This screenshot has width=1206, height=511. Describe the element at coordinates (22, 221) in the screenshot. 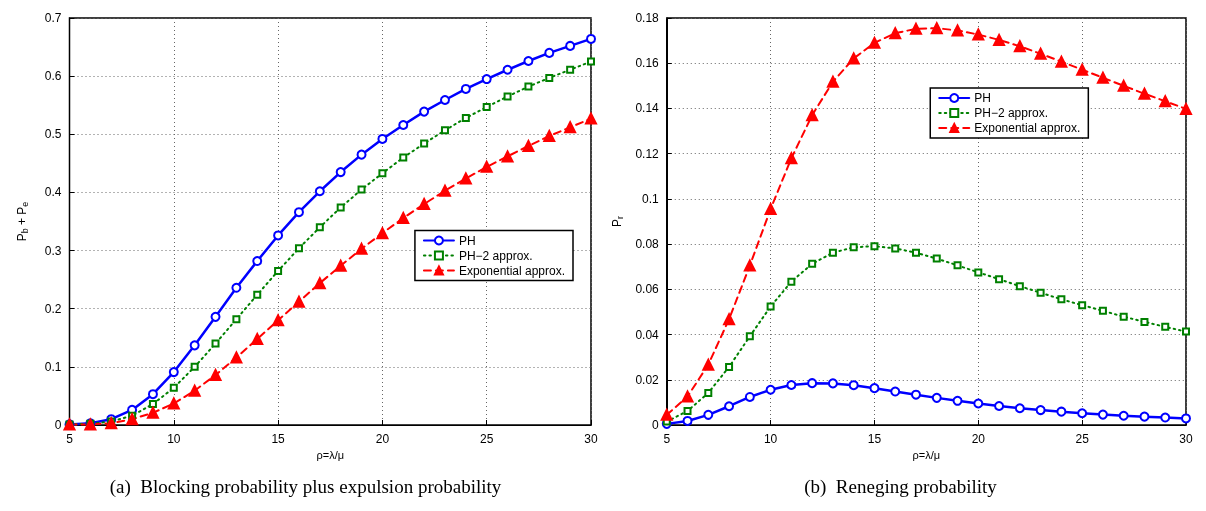

I see `y-axis-title: Pb + Pe` at that location.